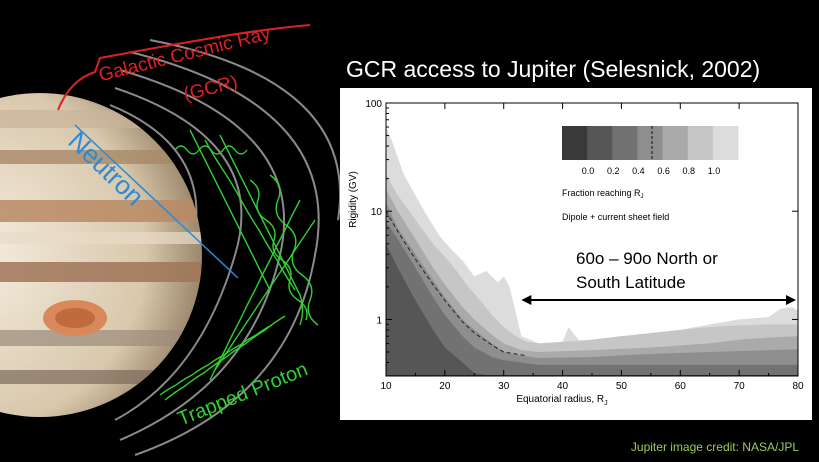 The image size is (819, 462). I want to click on x-tick-label: 70, so click(740, 386).